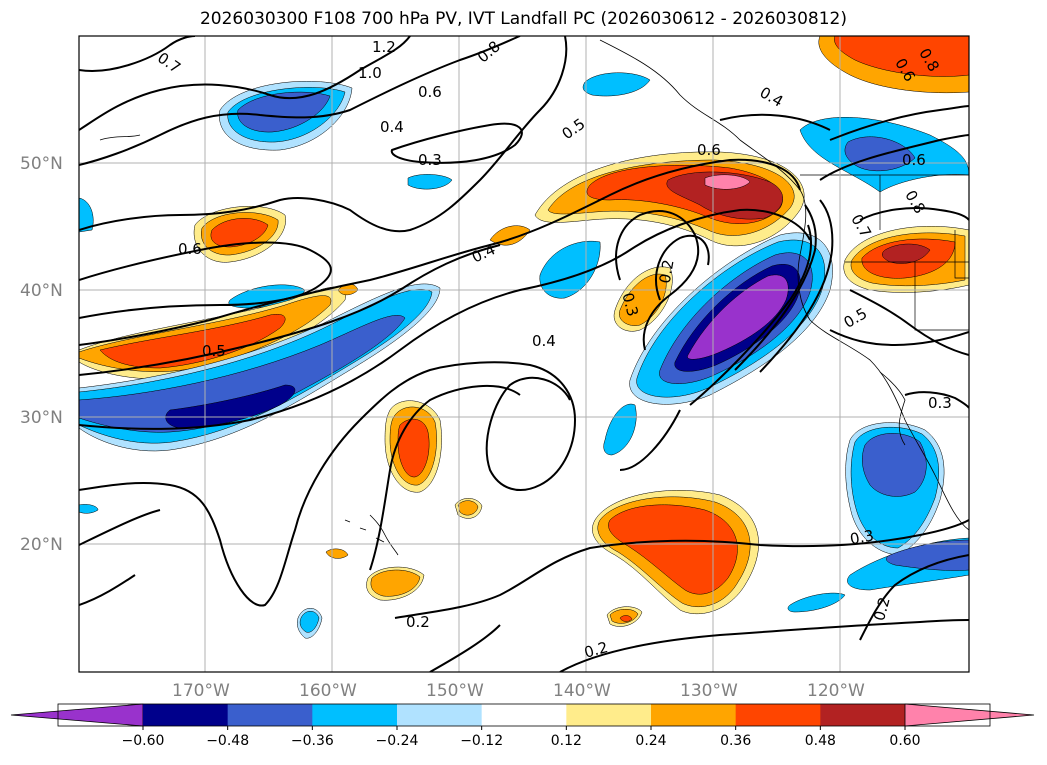  What do you see at coordinates (709, 691) in the screenshot?
I see `lon-label: 130°W` at bounding box center [709, 691].